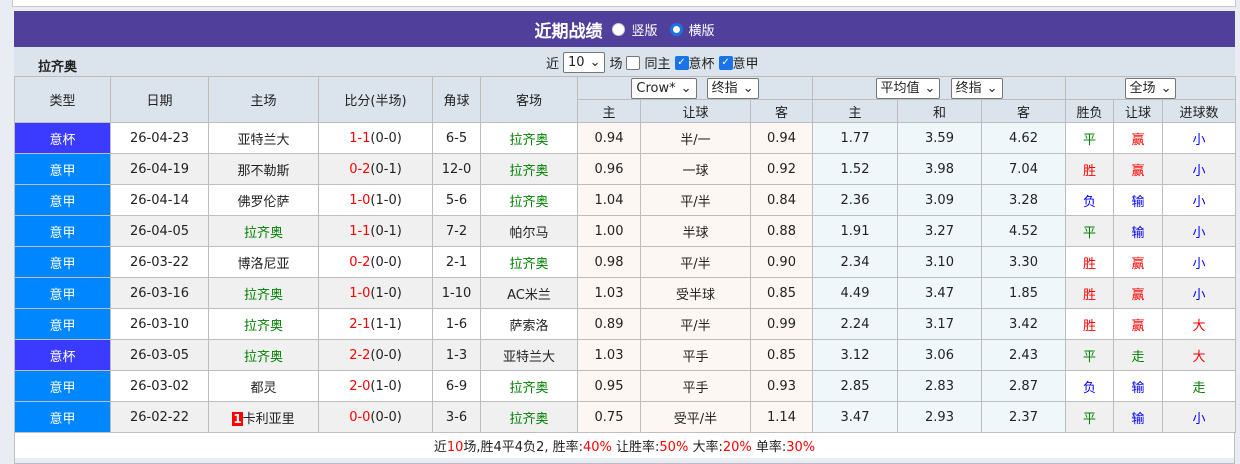  I want to click on full-time-score: 1-0, so click(360, 200).